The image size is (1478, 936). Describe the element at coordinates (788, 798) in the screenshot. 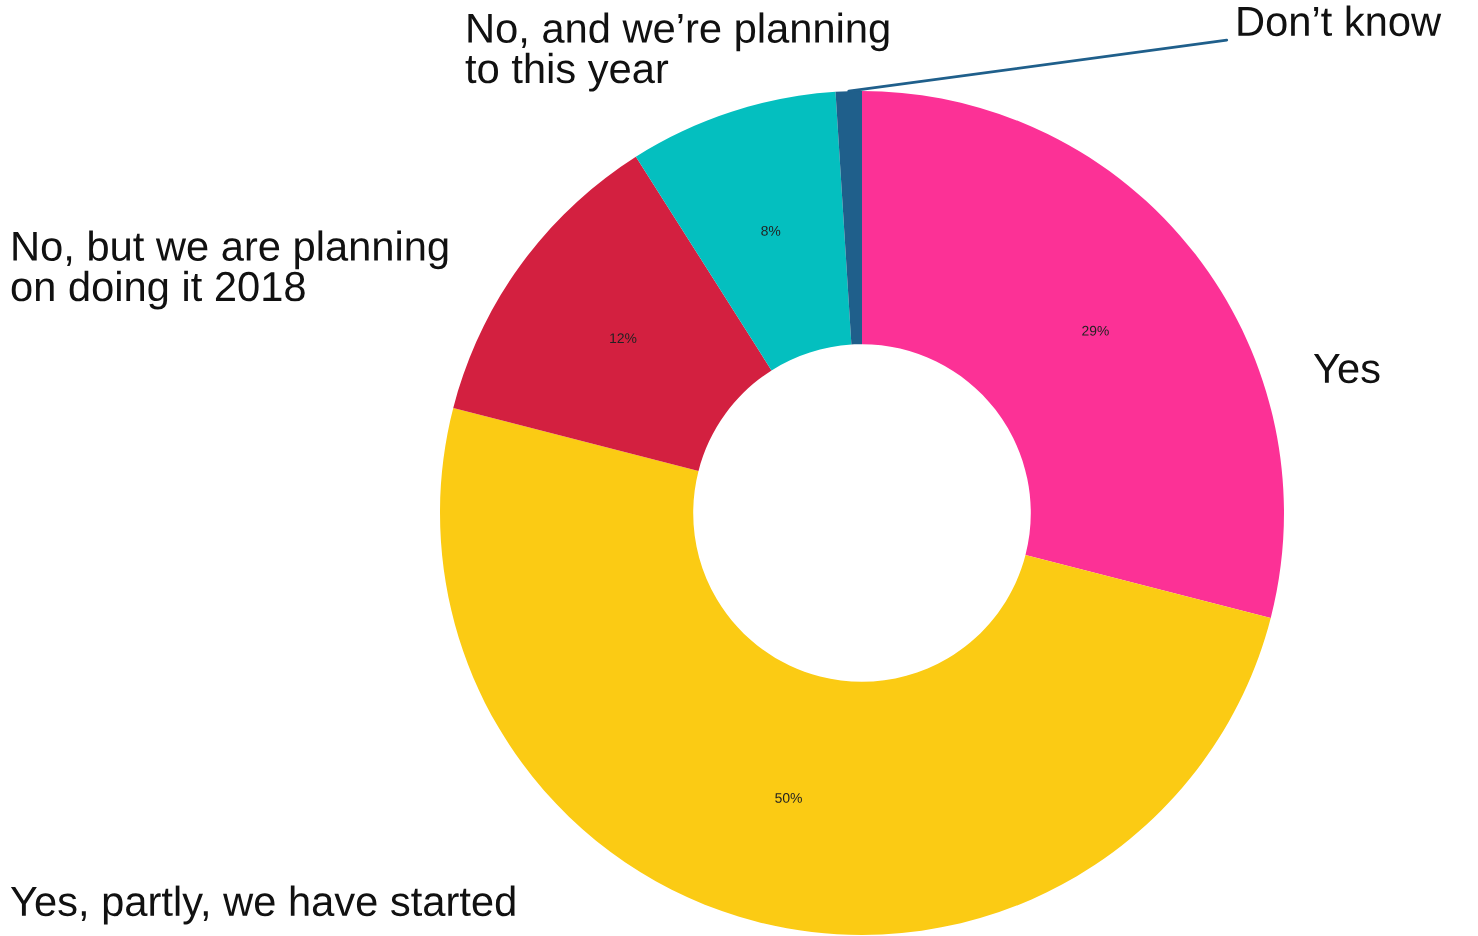

I see `data-label: 50%` at that location.